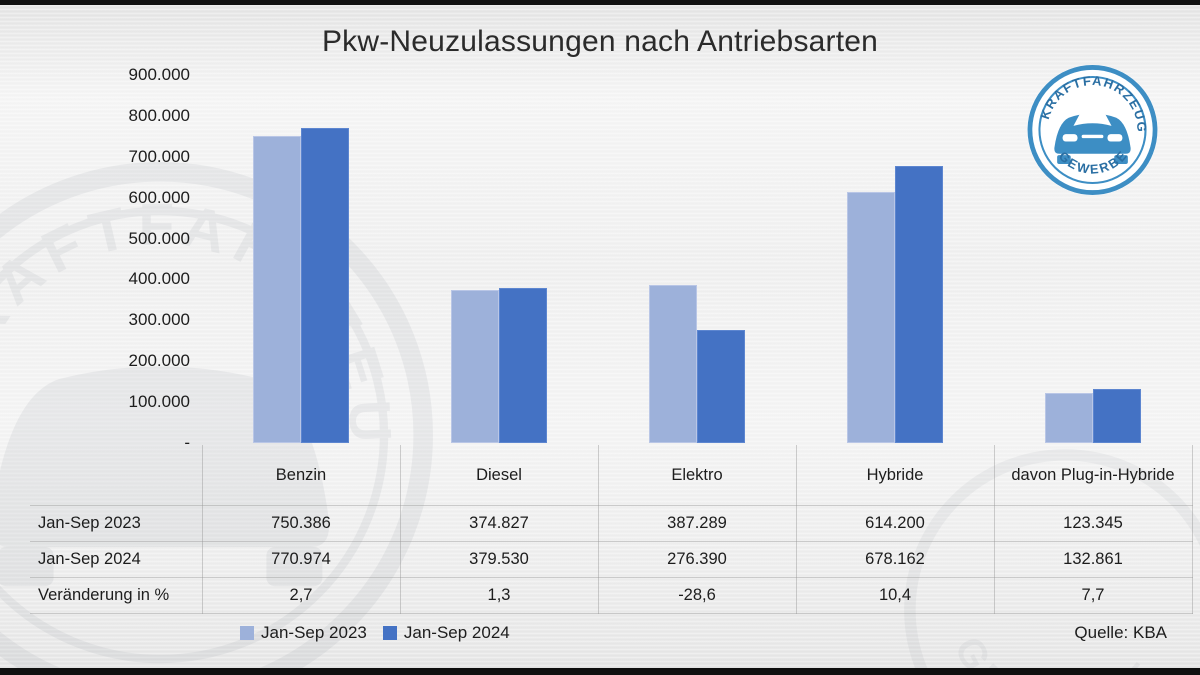 This screenshot has width=1200, height=675. What do you see at coordinates (1093, 523) in the screenshot?
I see `table-cell: 123.345` at bounding box center [1093, 523].